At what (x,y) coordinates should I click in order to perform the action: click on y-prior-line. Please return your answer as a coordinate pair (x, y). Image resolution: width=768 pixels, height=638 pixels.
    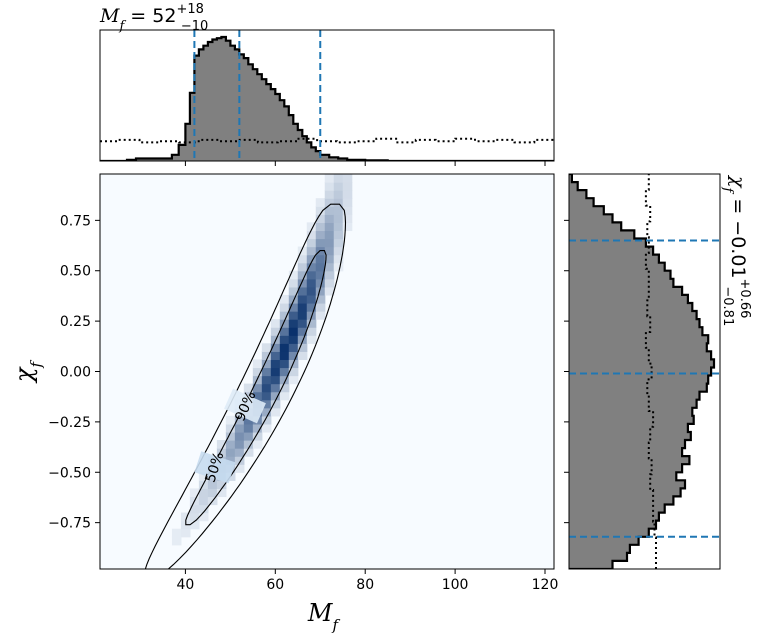
    Looking at the image, I should click on (650, 371).